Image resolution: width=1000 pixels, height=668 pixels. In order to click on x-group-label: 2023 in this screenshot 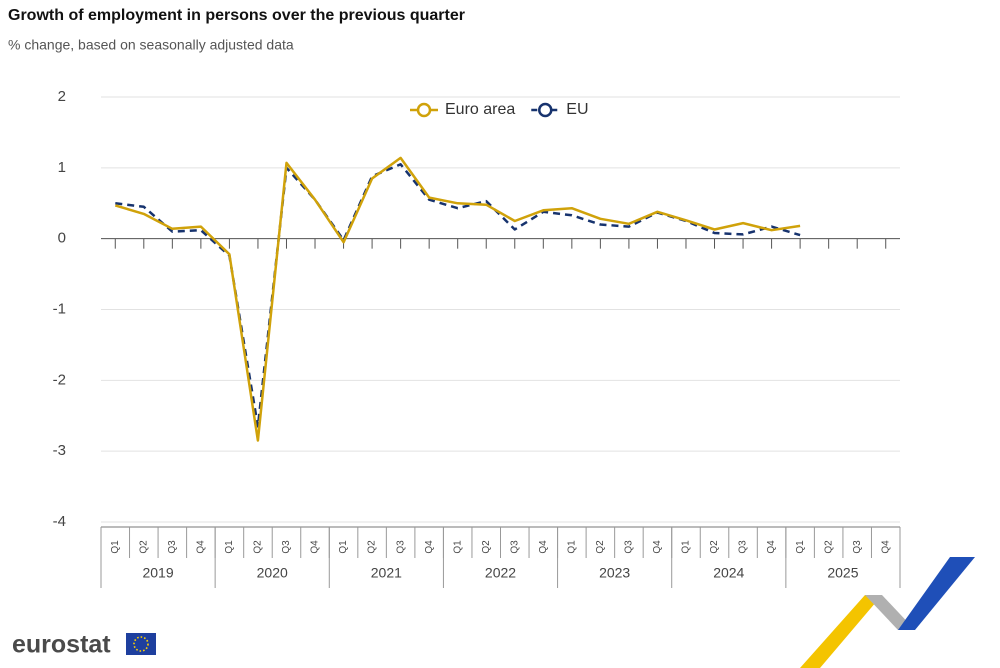, I will do `click(614, 573)`.